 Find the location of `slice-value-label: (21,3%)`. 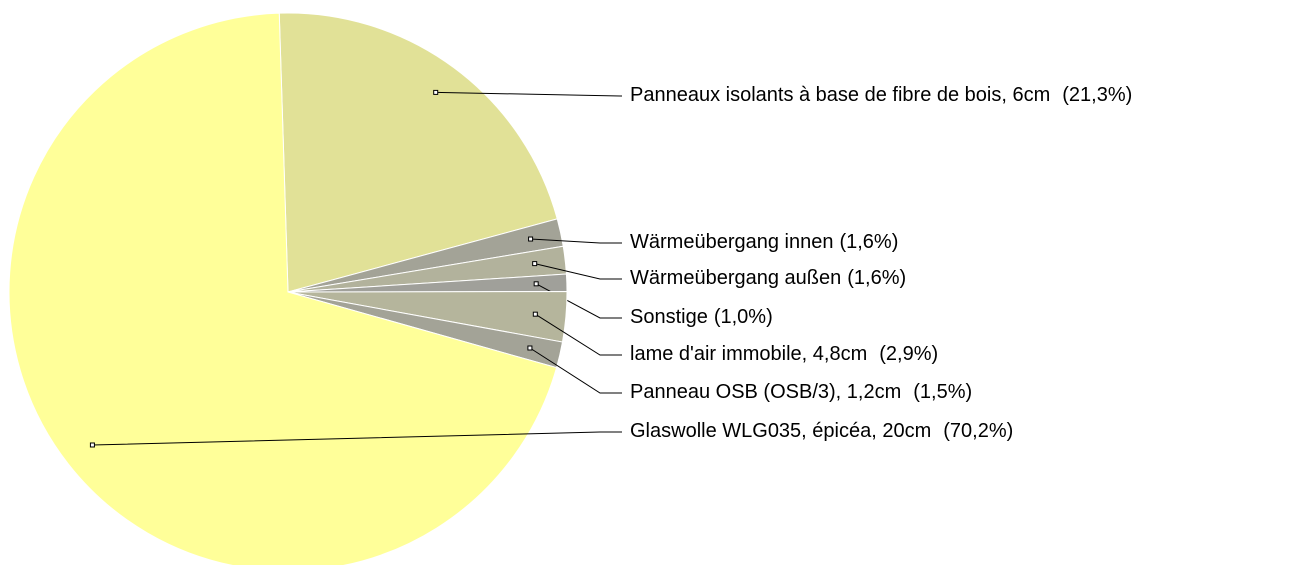

slice-value-label: (21,3%) is located at coordinates (1097, 95).